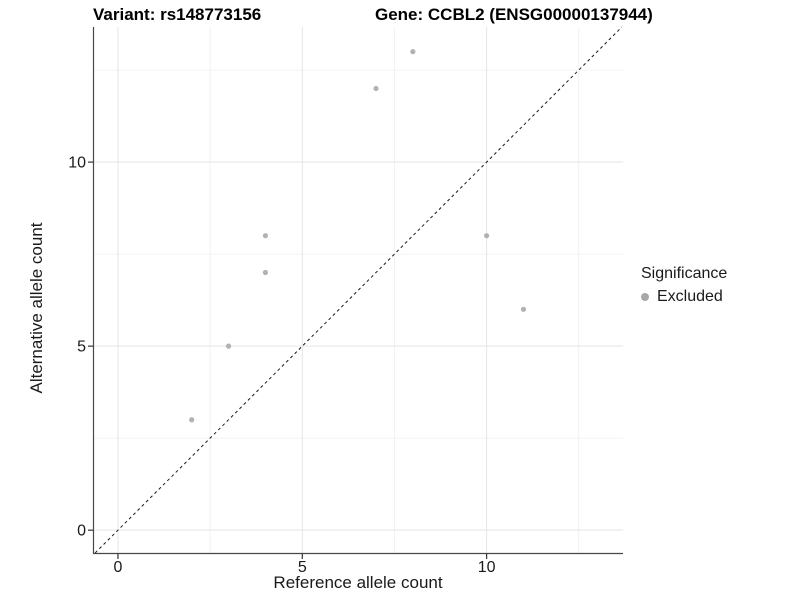 Image resolution: width=800 pixels, height=600 pixels. Describe the element at coordinates (514, 14) in the screenshot. I see `chart-title-gene: Gene: CCBL2 (ENSG00000137944)` at that location.